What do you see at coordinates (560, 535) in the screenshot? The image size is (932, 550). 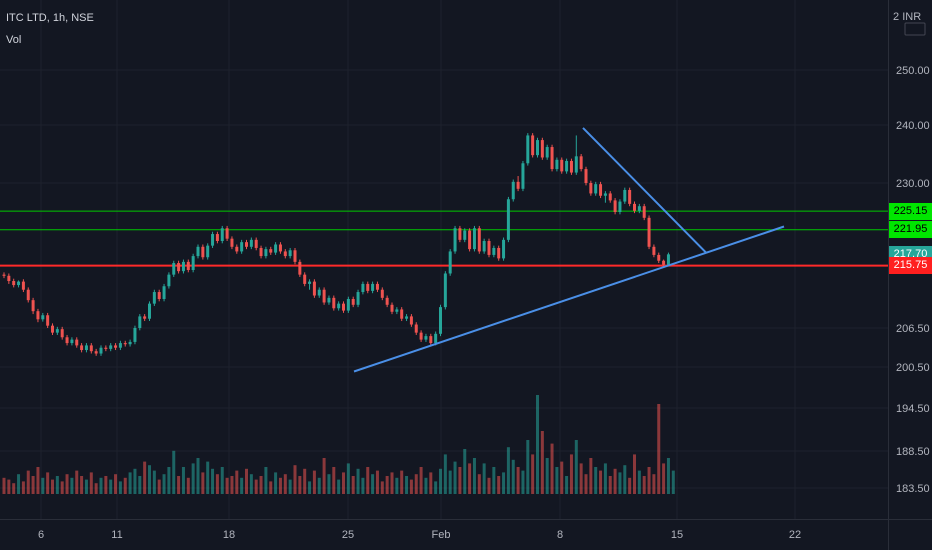 I see `time-tick-label: 8` at bounding box center [560, 535].